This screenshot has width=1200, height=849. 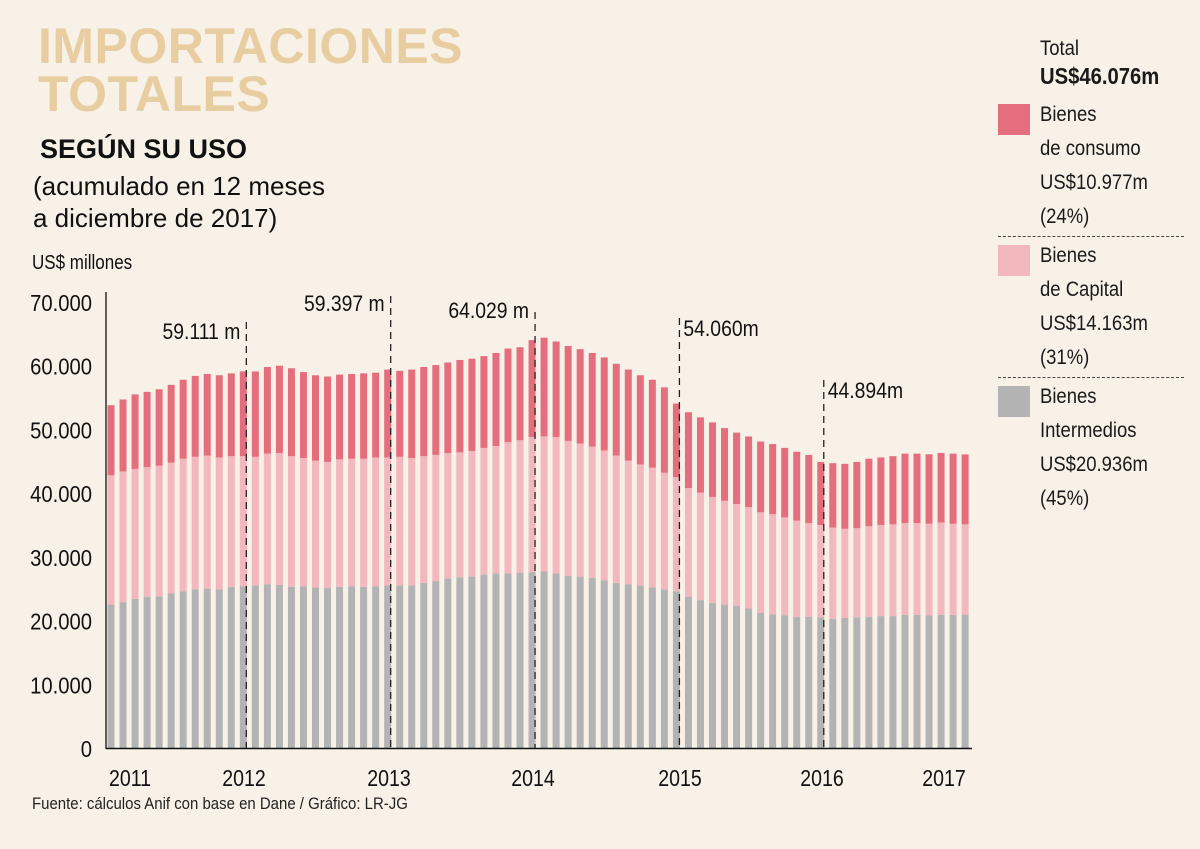 I want to click on legend-item-consumo: Bienes de consumo US$10.977m (24%), so click(x=1098, y=166).